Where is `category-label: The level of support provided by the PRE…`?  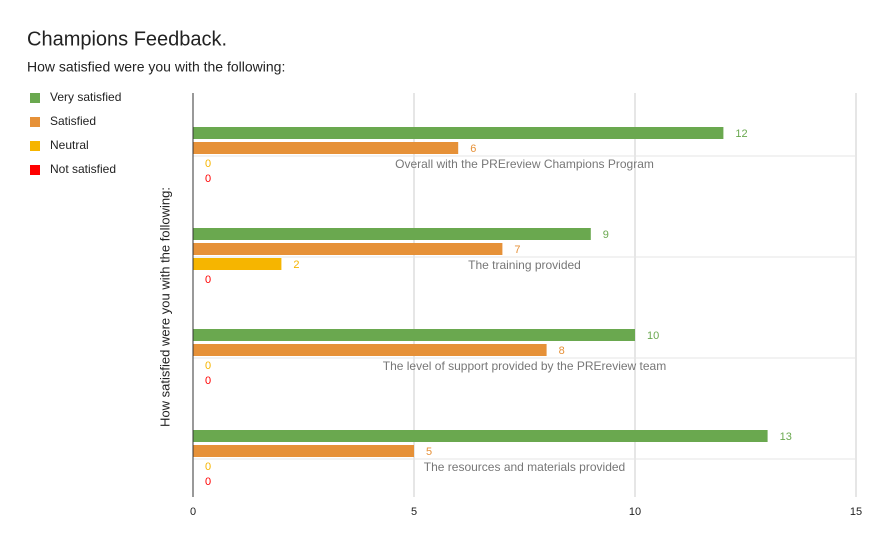
category-label: The level of support provided by the PRE… is located at coordinates (524, 366).